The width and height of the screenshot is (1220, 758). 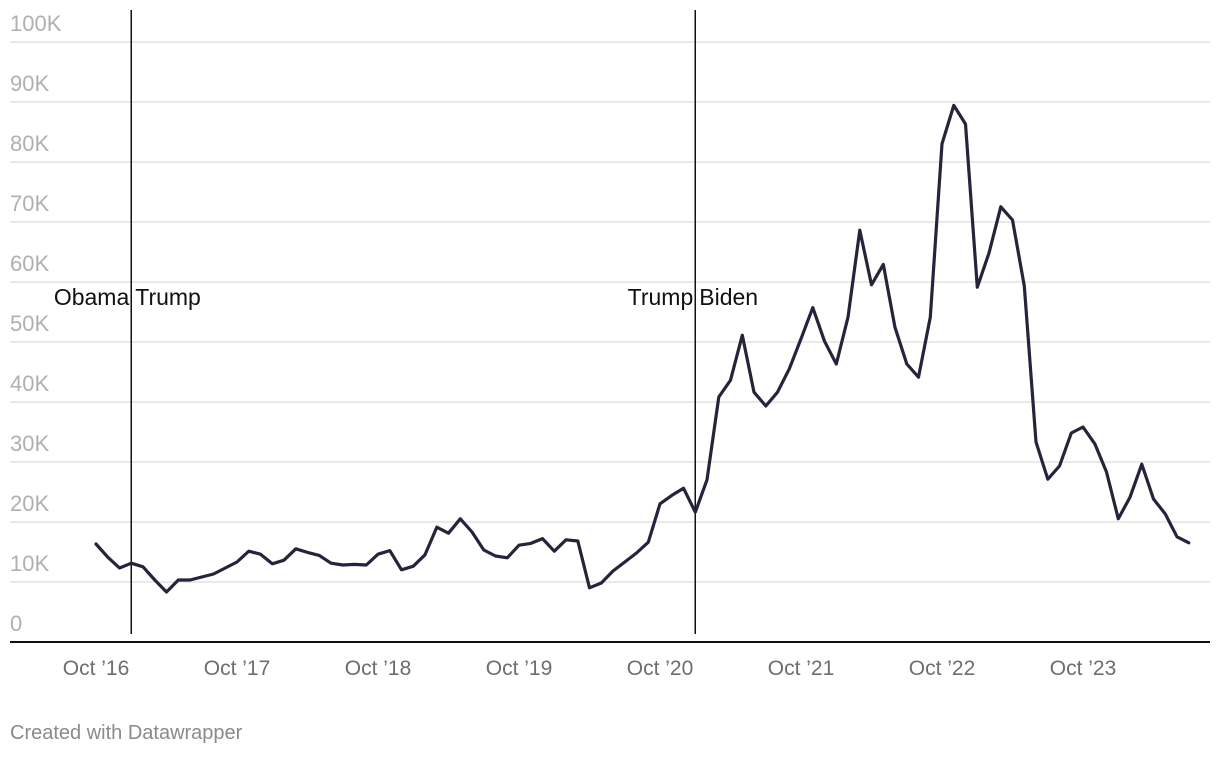 I want to click on y-tick-label: 0, so click(x=16, y=623).